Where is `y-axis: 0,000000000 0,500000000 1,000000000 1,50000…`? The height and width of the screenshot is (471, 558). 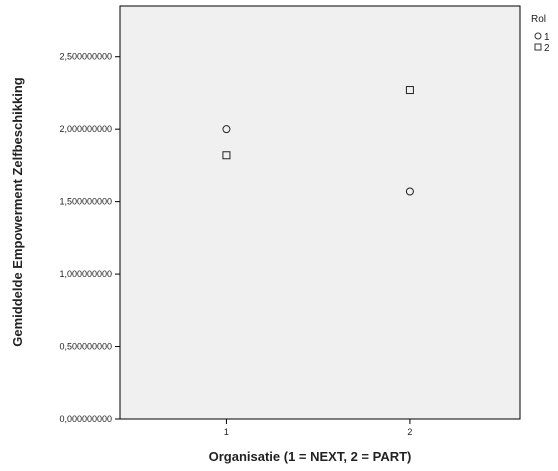
y-axis: 0,000000000 0,500000000 1,000000000 1,50000… is located at coordinates (89, 238).